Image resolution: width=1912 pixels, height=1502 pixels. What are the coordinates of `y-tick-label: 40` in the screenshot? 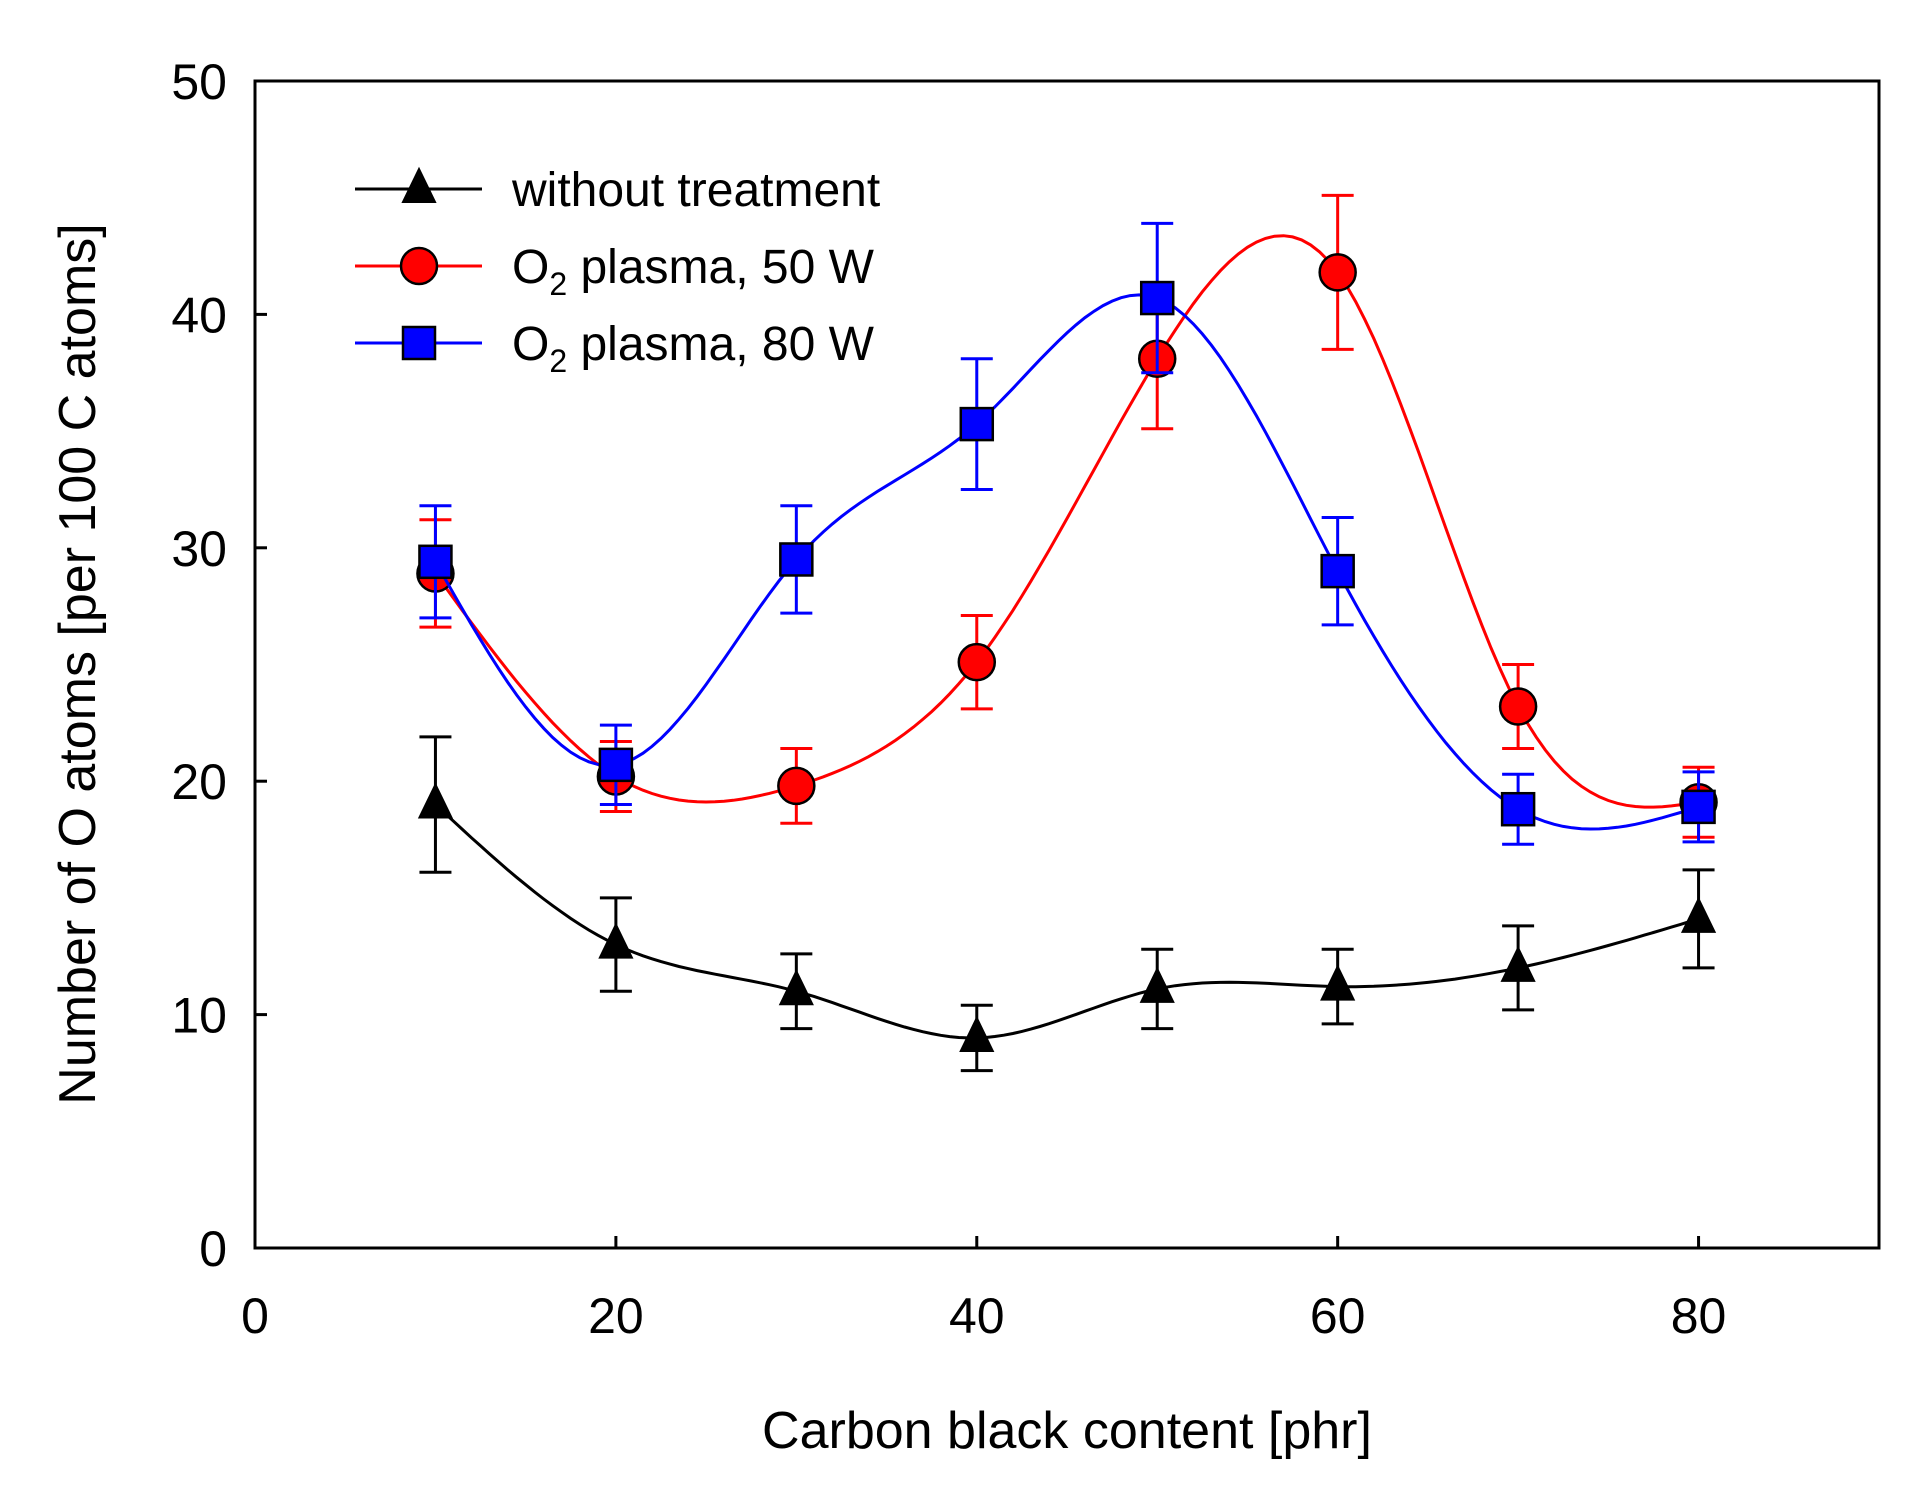 It's located at (199, 315).